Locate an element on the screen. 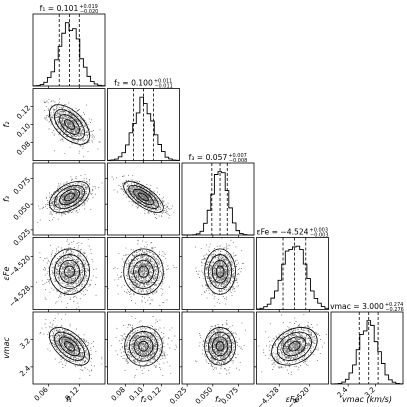  scatter-panel-eps_fe-v_mac is located at coordinates (292, 348).